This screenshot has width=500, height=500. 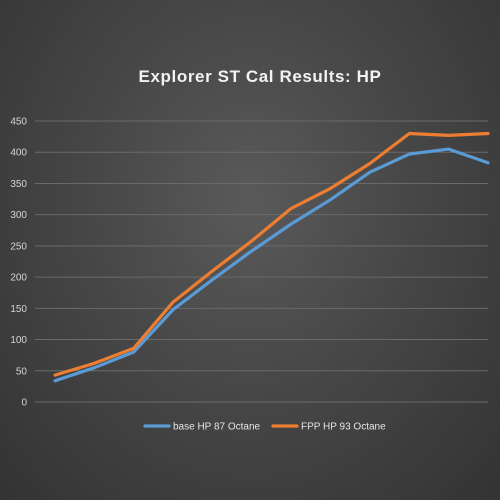 What do you see at coordinates (18, 184) in the screenshot?
I see `y-tick-label: 350` at bounding box center [18, 184].